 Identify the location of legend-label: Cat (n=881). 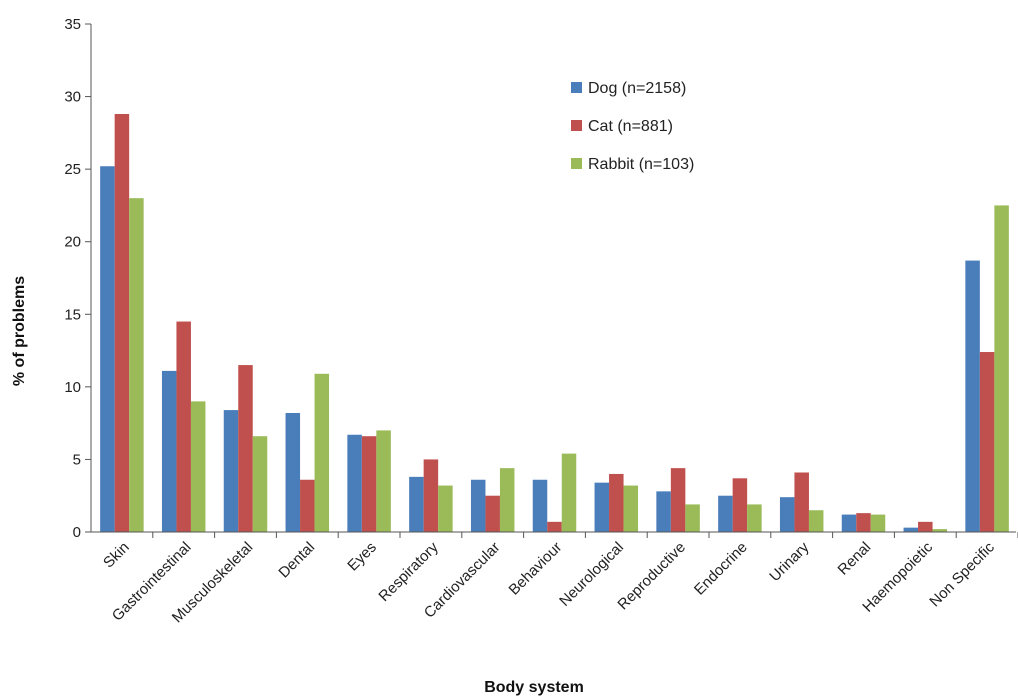
(630, 126).